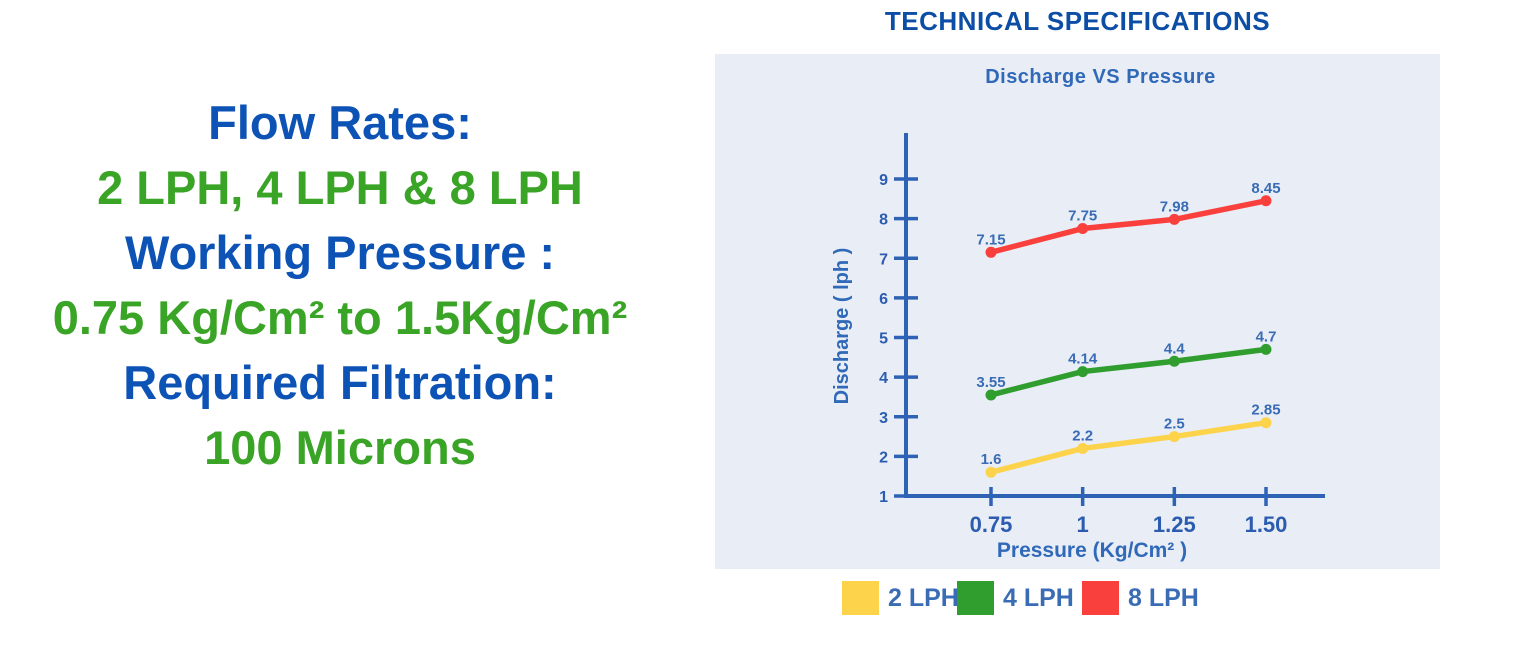 Image resolution: width=1536 pixels, height=672 pixels. I want to click on y-tick-label: 9, so click(883, 180).